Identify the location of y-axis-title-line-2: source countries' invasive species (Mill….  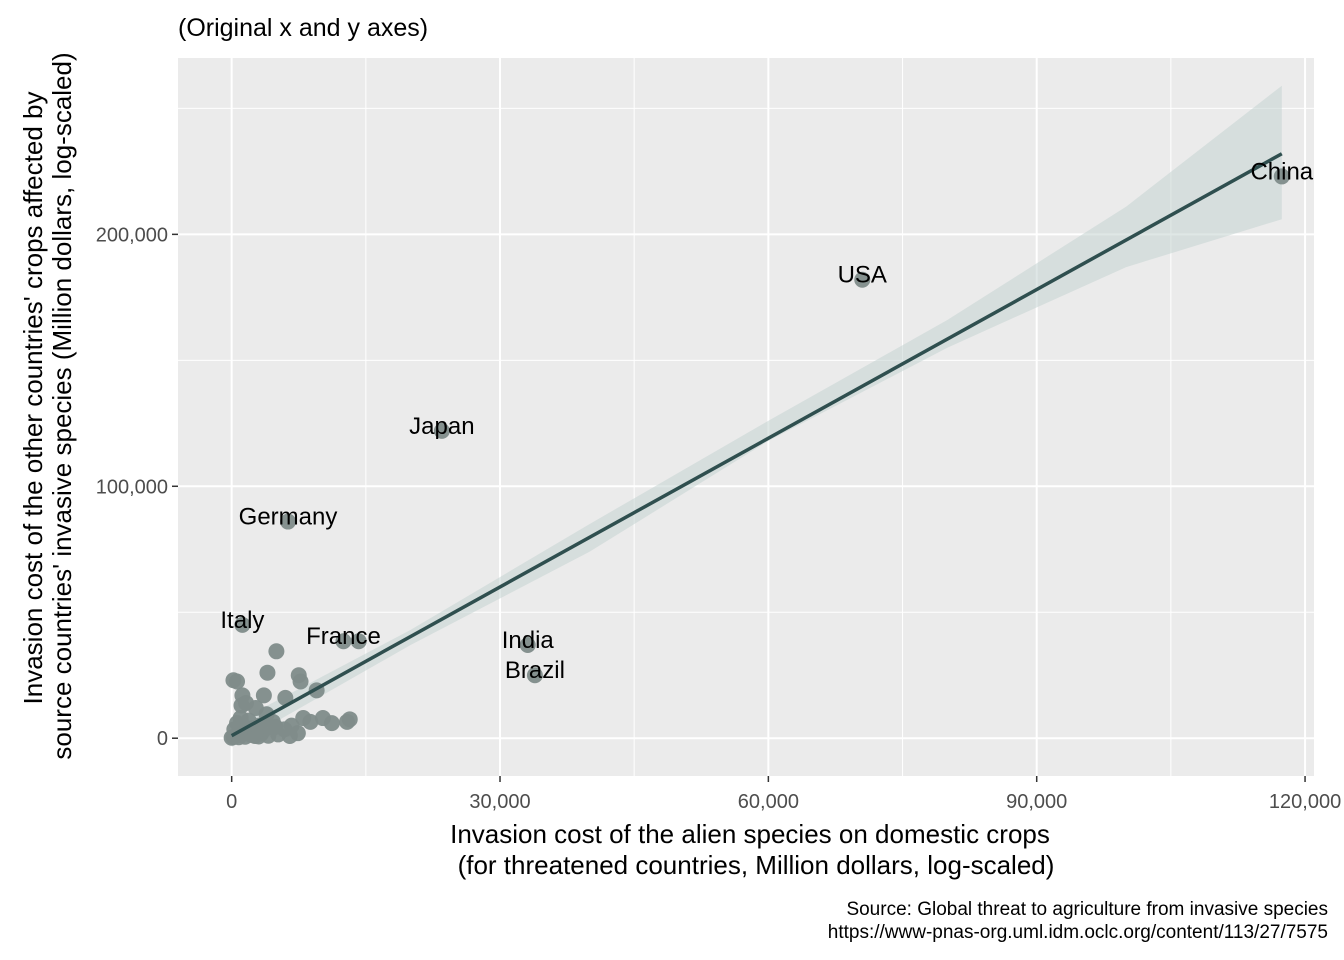
(62, 405).